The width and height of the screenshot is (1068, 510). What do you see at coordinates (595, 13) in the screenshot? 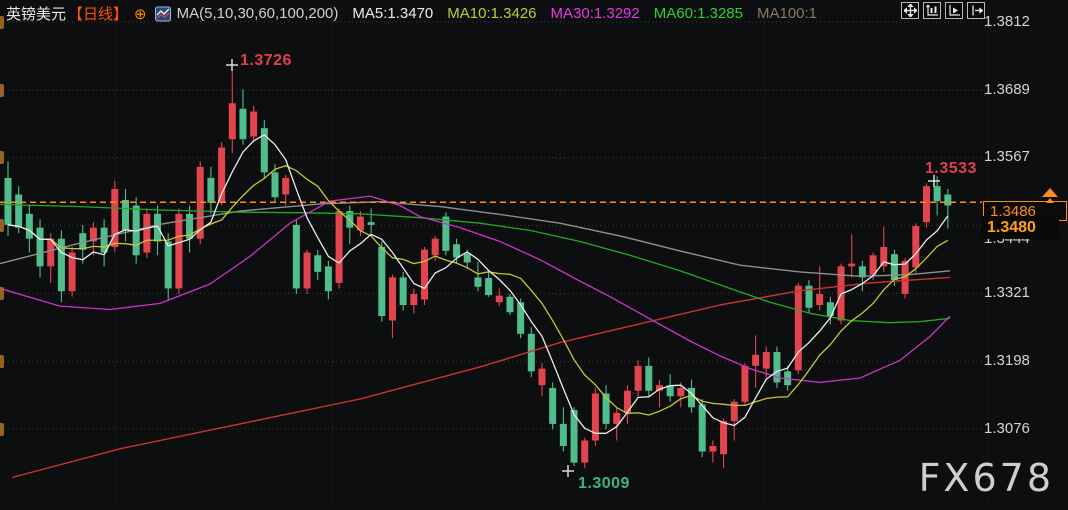
I see `ma-value-label: MA30:1.3292` at bounding box center [595, 13].